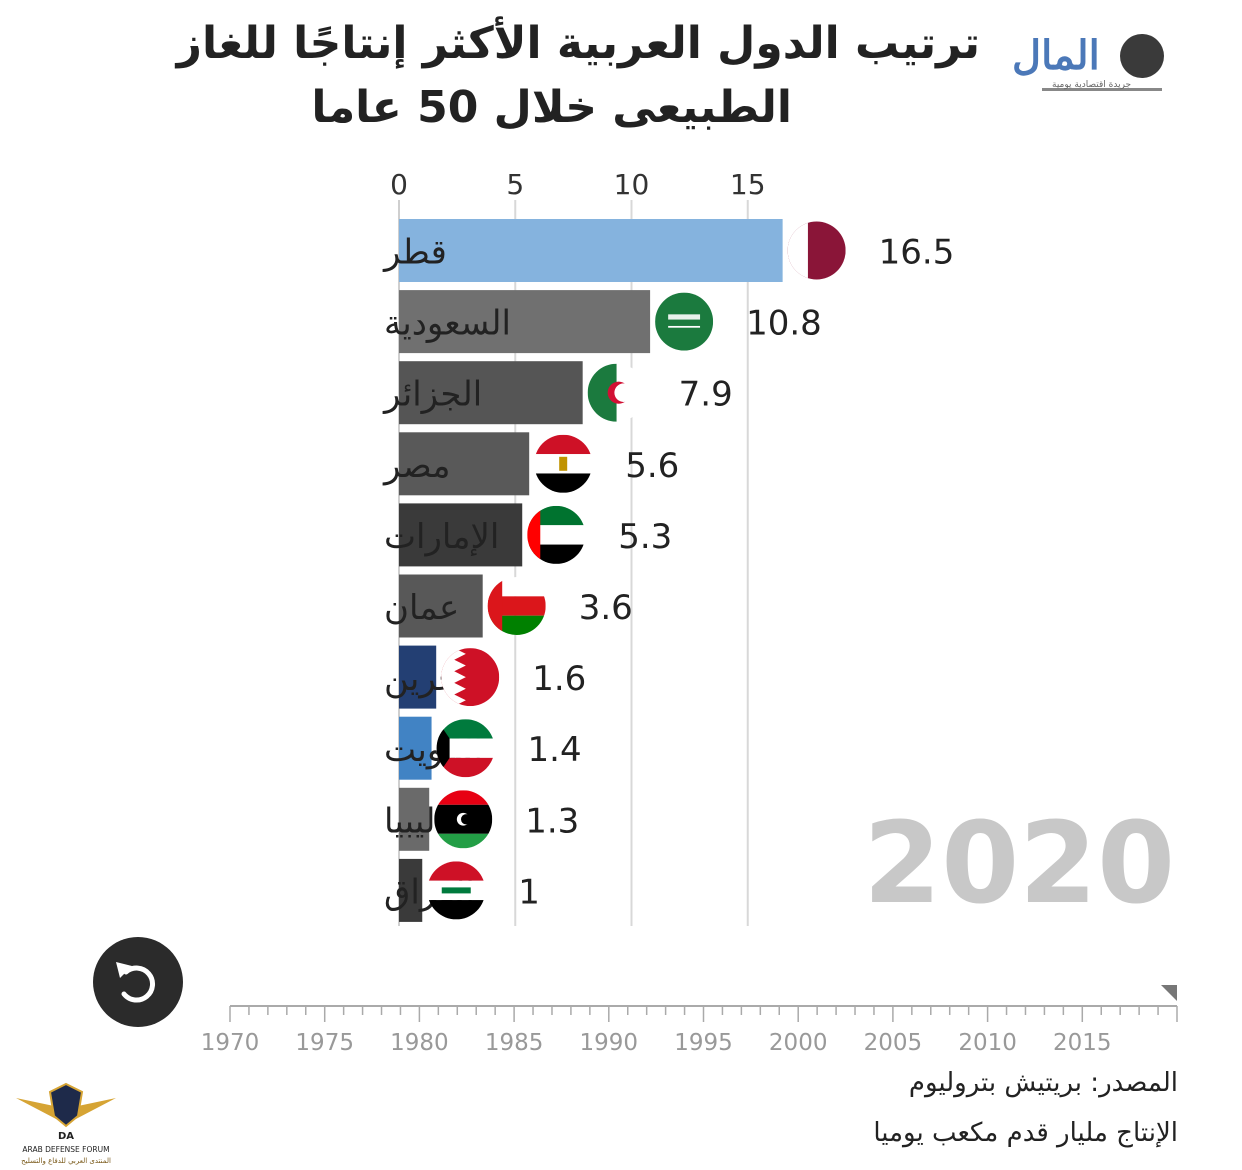 The image size is (1242, 1170). Describe the element at coordinates (609, 1043) in the screenshot. I see `timeline-tick-label: 1990` at that location.